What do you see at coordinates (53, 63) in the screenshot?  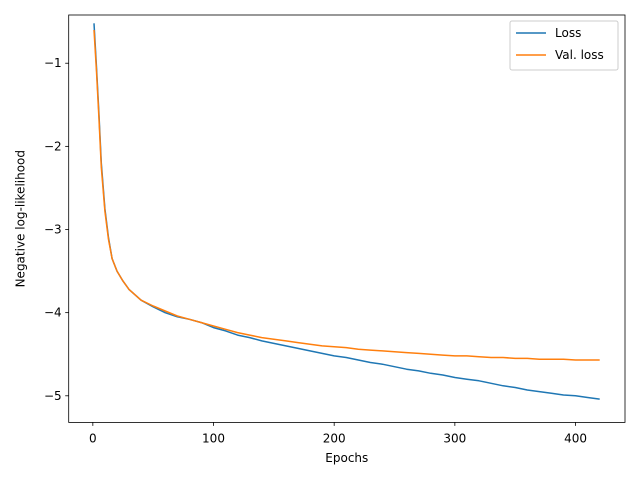 I see `y-tick-label: −1` at bounding box center [53, 63].